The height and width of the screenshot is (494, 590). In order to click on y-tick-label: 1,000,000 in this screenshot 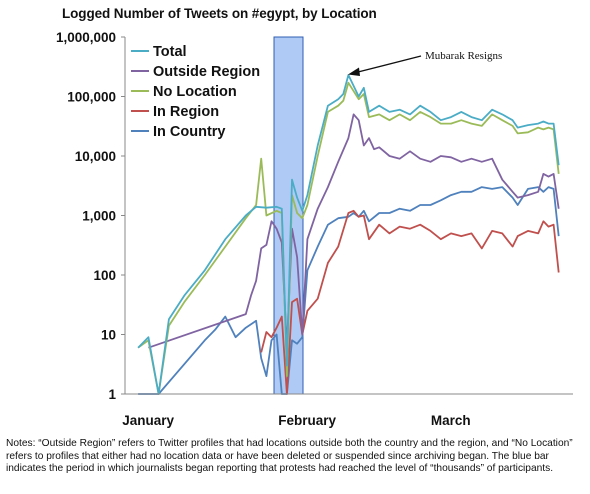, I will do `click(86, 37)`.